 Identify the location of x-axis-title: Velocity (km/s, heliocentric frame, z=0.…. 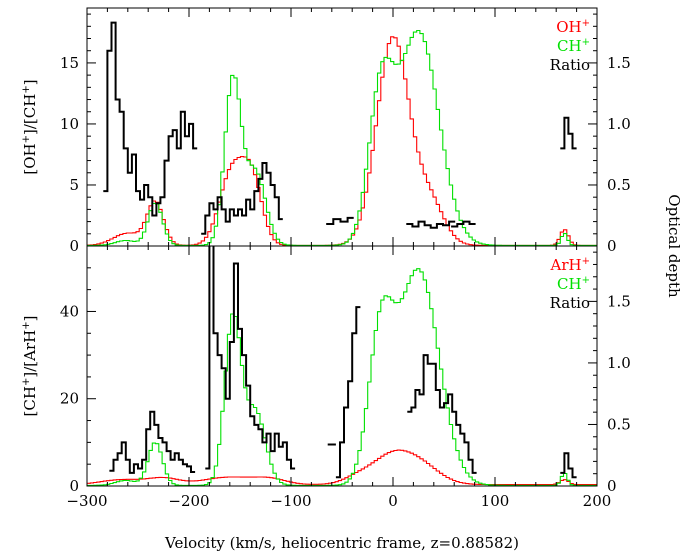
(341, 543).